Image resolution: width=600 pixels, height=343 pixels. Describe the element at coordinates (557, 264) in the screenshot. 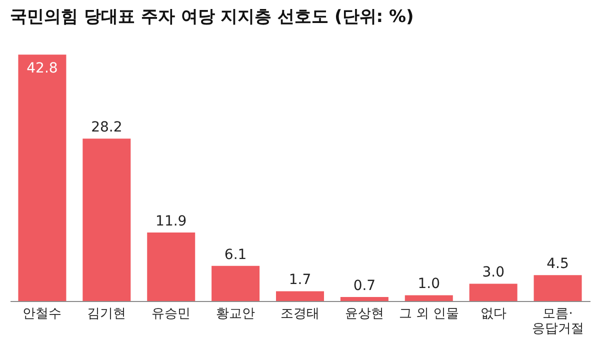

I see `data-label: 4.5` at that location.